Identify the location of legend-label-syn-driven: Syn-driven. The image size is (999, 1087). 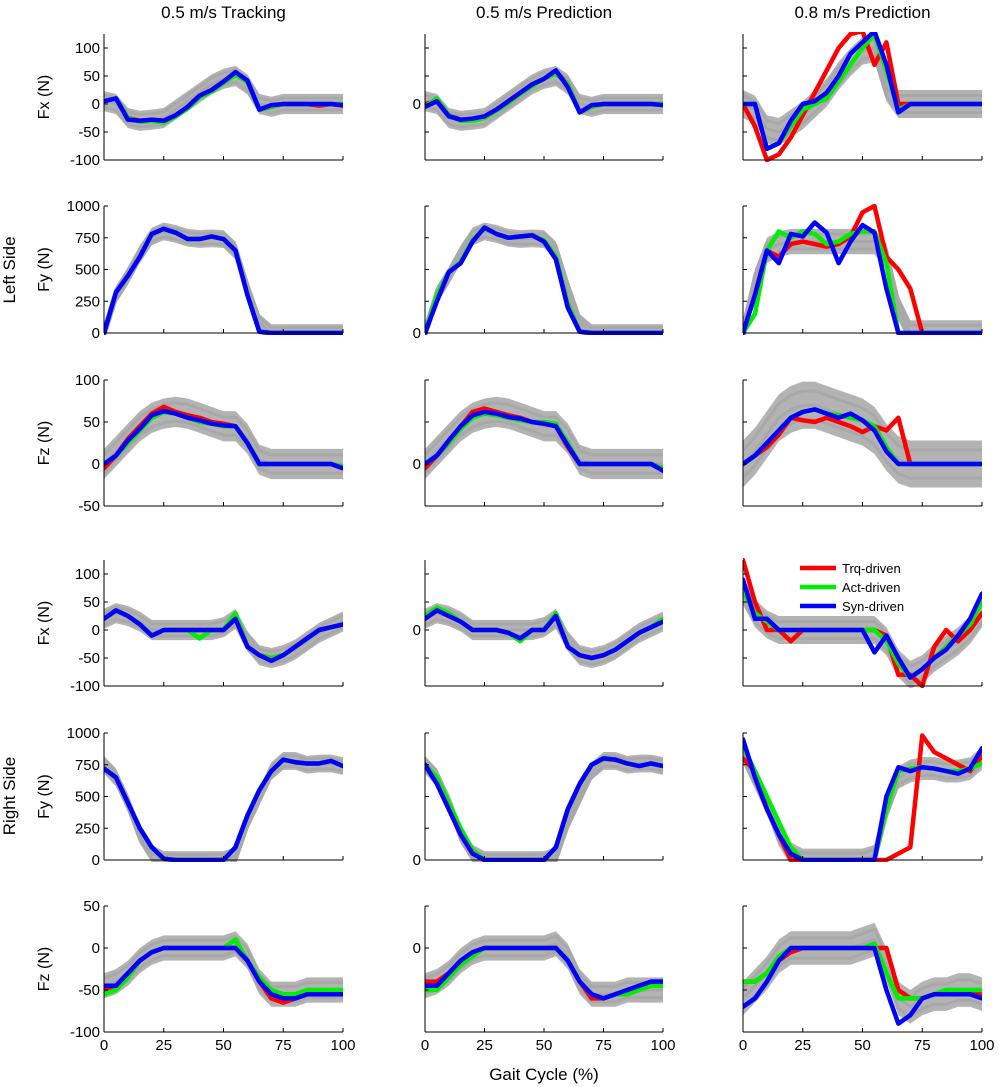
(873, 606).